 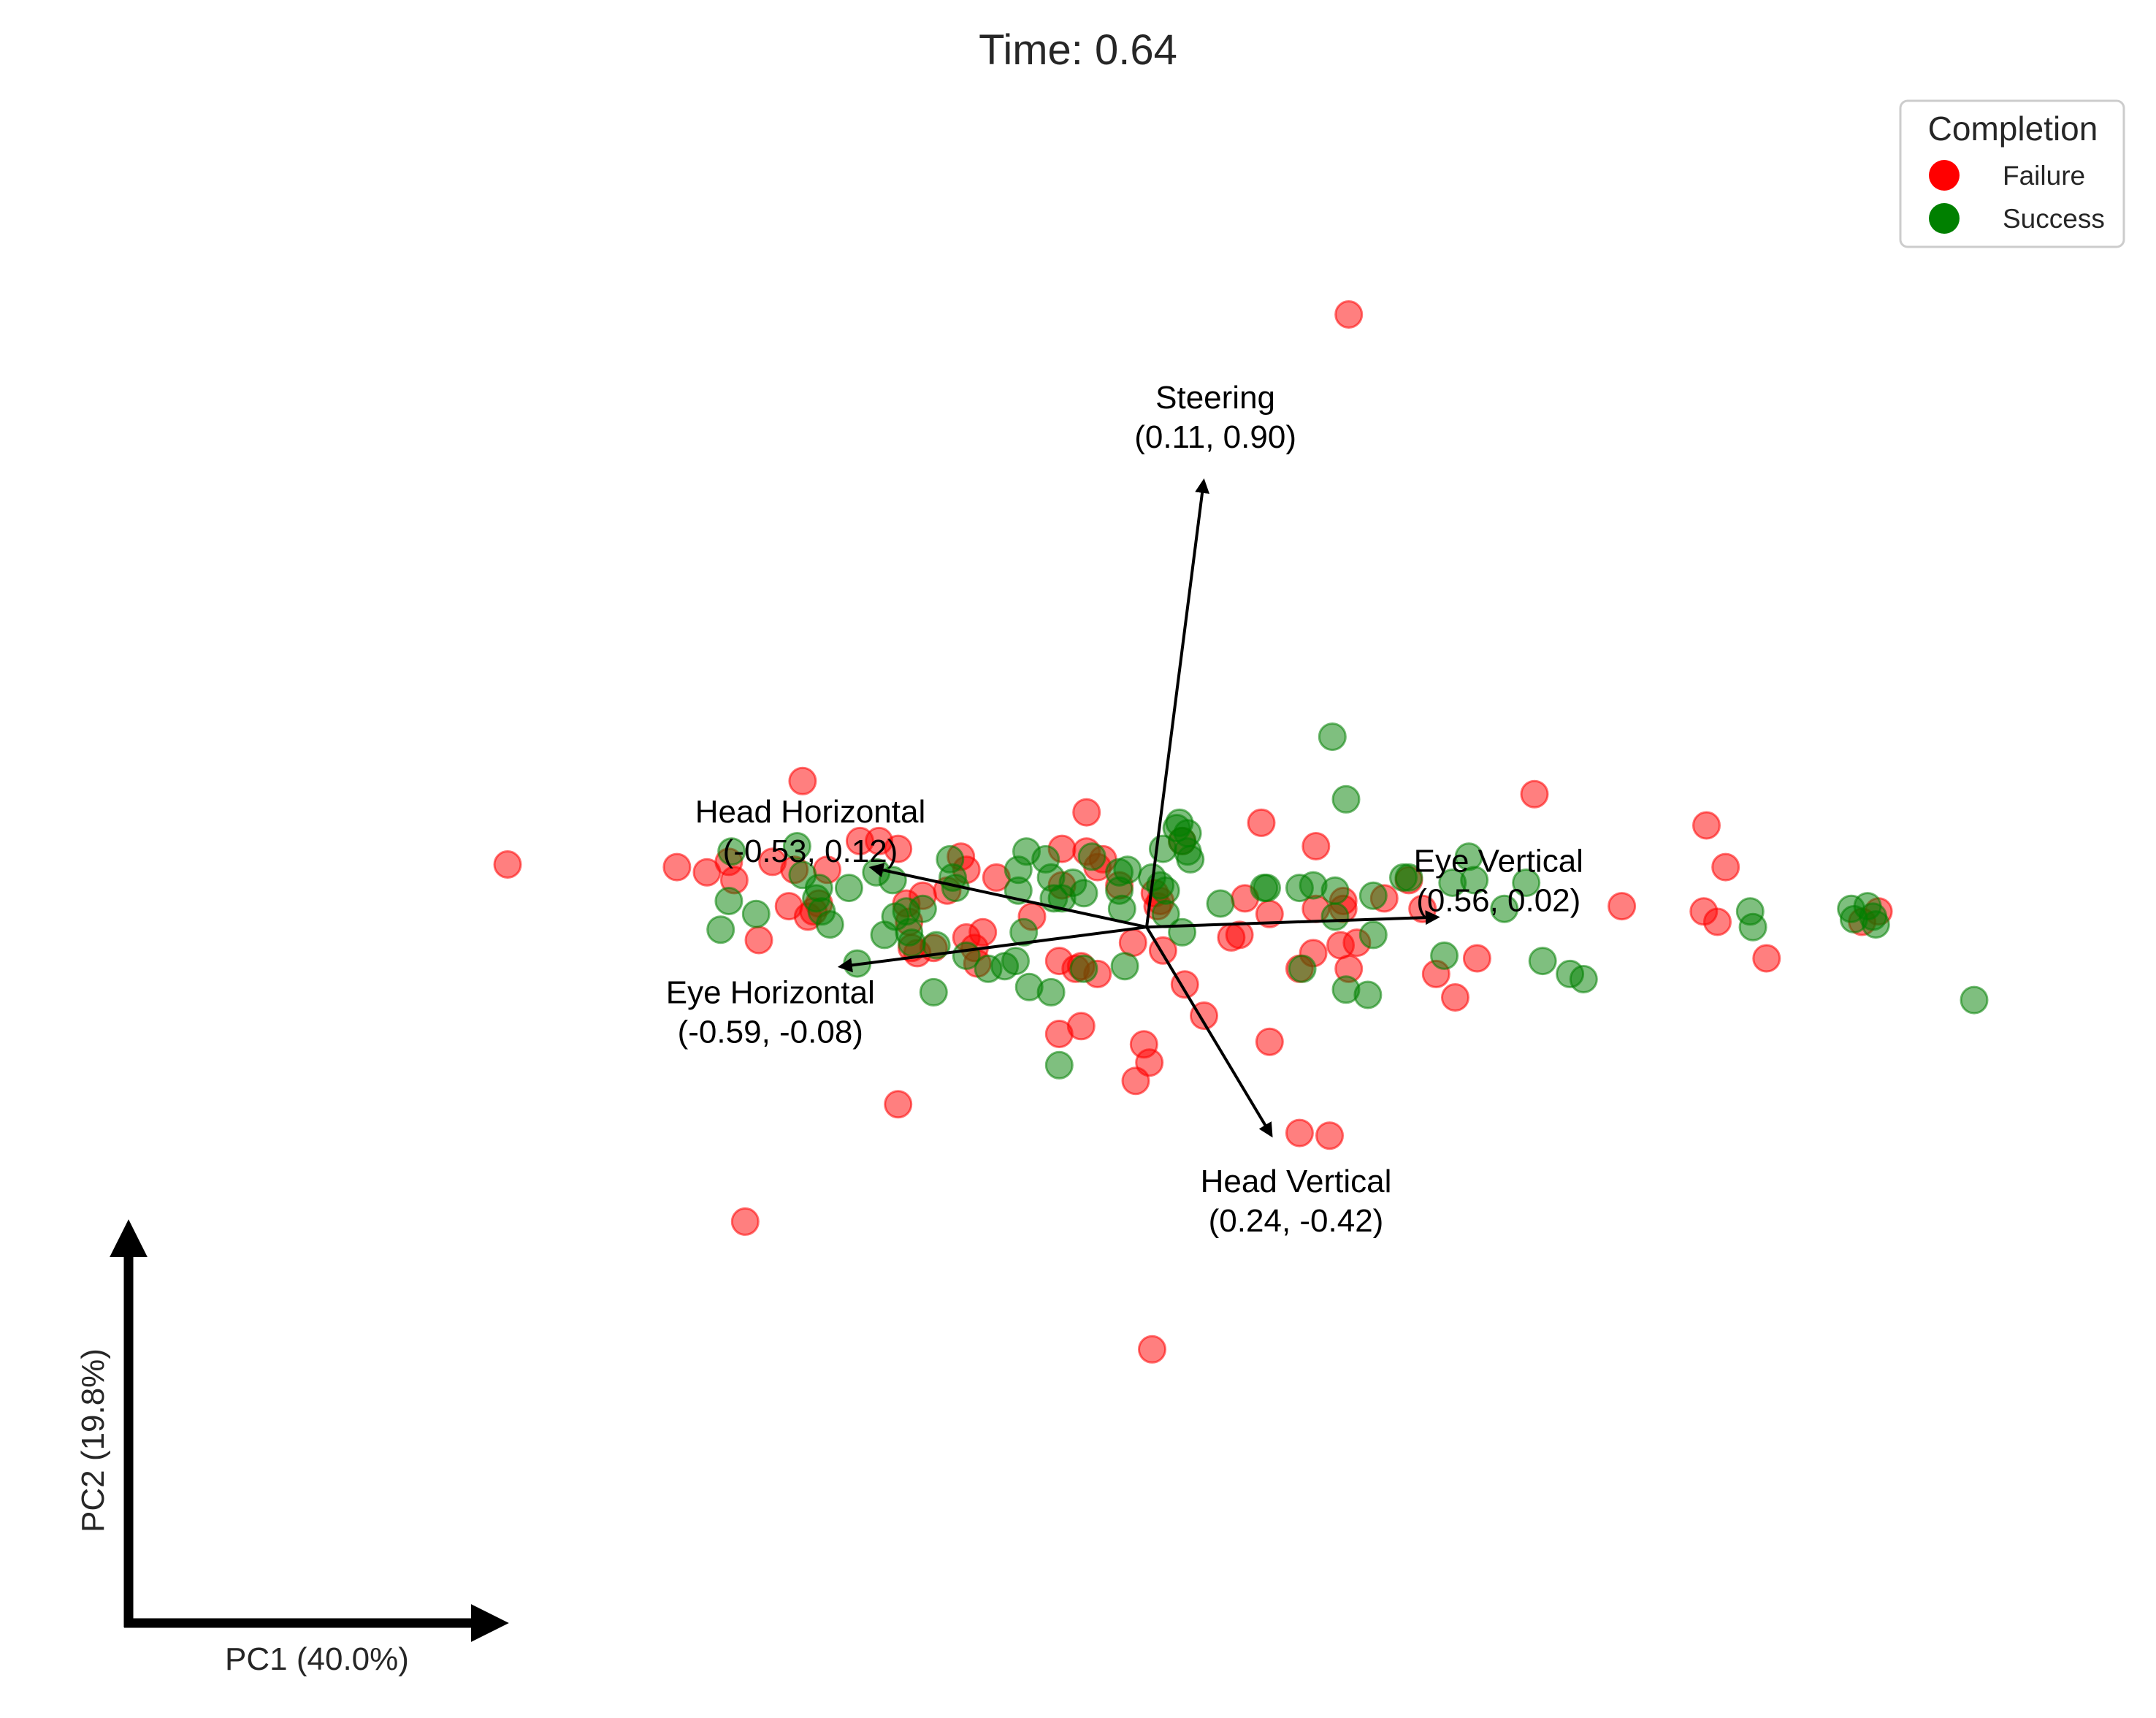 I want to click on x-axis-label: PC1 (40.0%), so click(x=317, y=1659).